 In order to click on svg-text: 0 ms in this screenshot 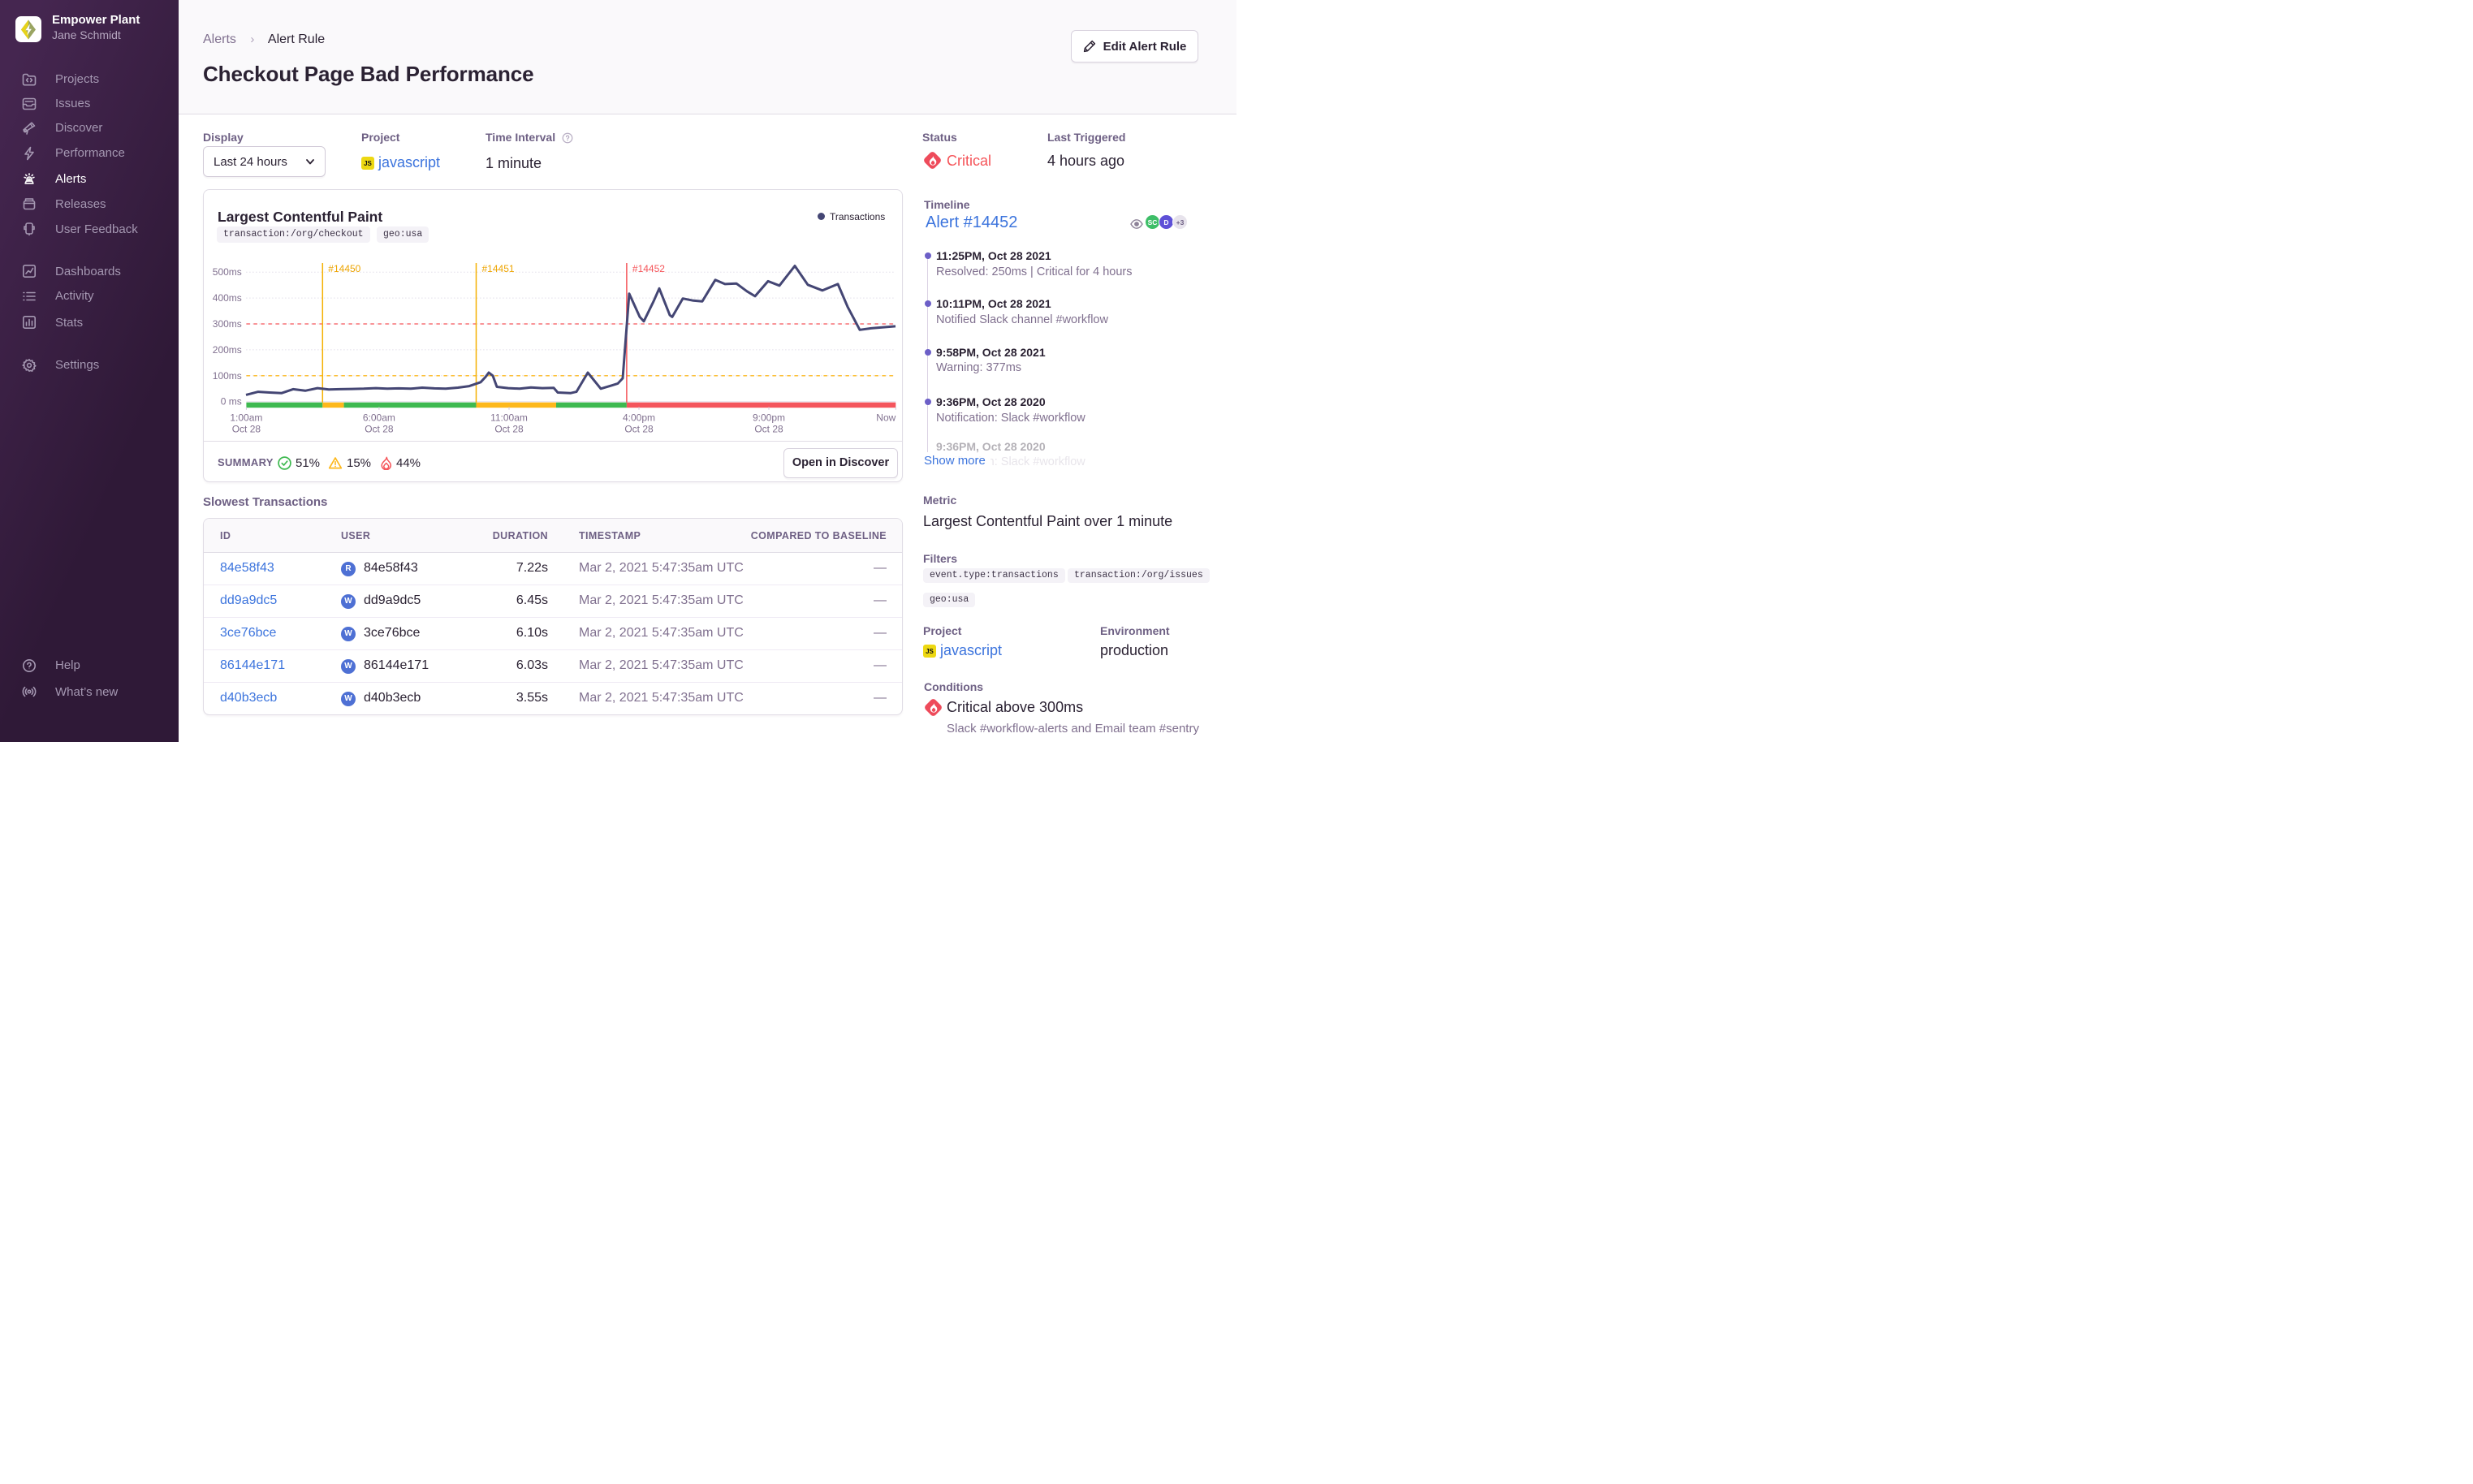, I will do `click(231, 401)`.